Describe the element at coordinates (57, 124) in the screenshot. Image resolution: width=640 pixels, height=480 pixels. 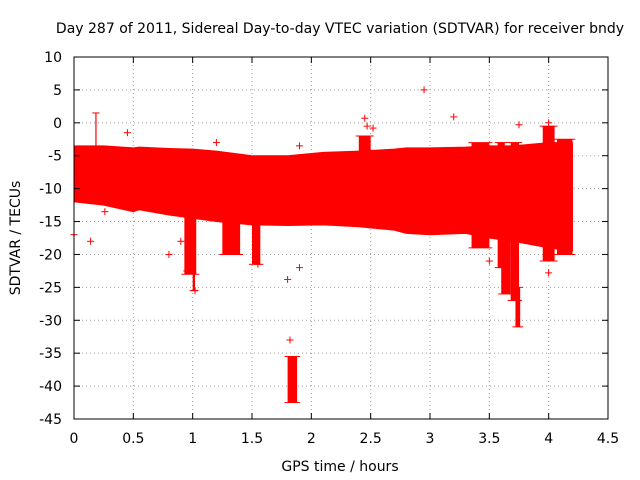
I see `y-tick-label: 0` at that location.